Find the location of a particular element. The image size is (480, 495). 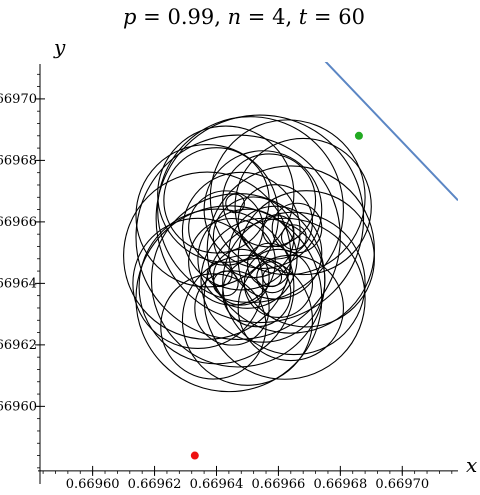

y-tick-label: 0.66968 is located at coordinates (18, 160).